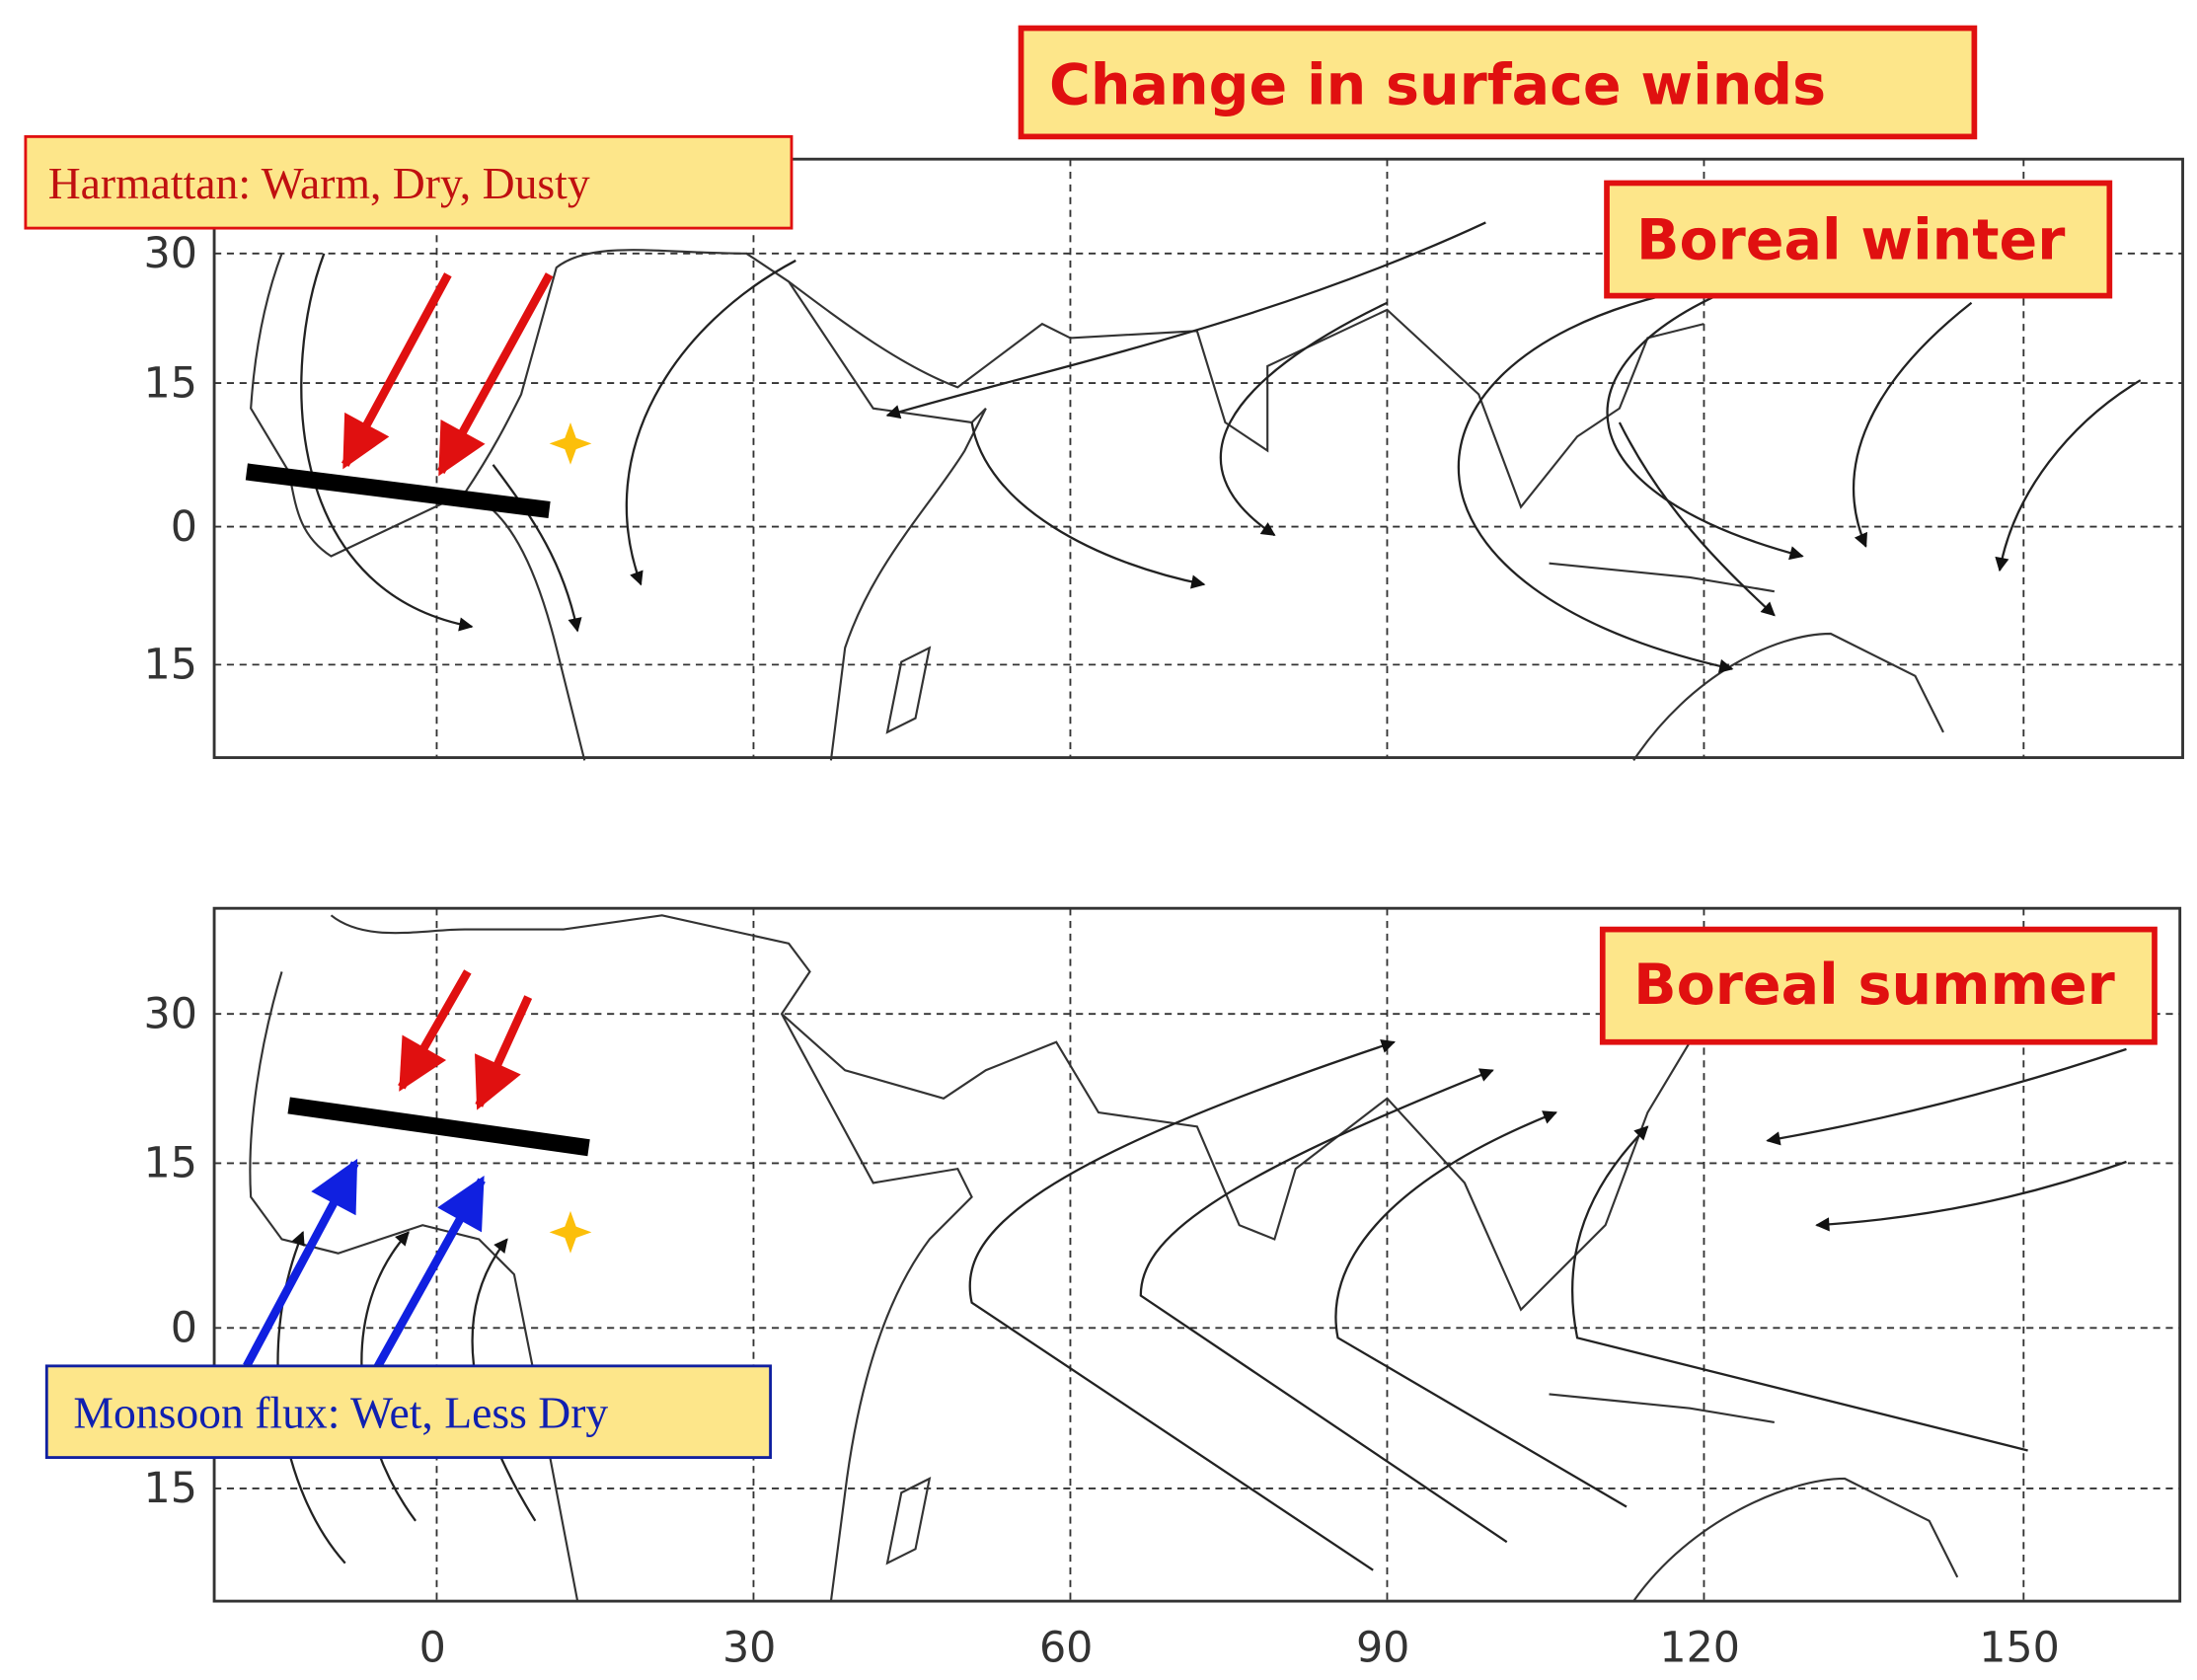  I want to click on panel-label: Boreal winter, so click(1851, 240).